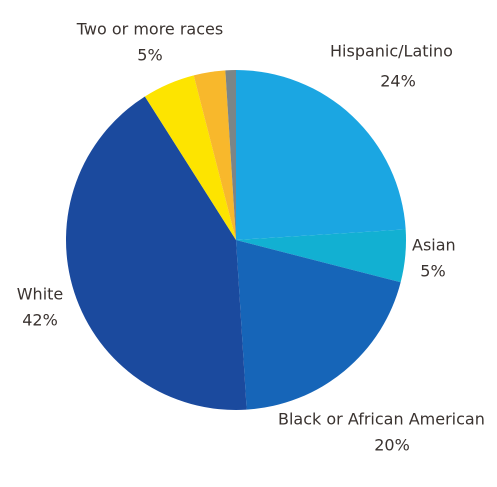 This screenshot has height=487, width=497. I want to click on slice-label: Two or more races, so click(149, 29).